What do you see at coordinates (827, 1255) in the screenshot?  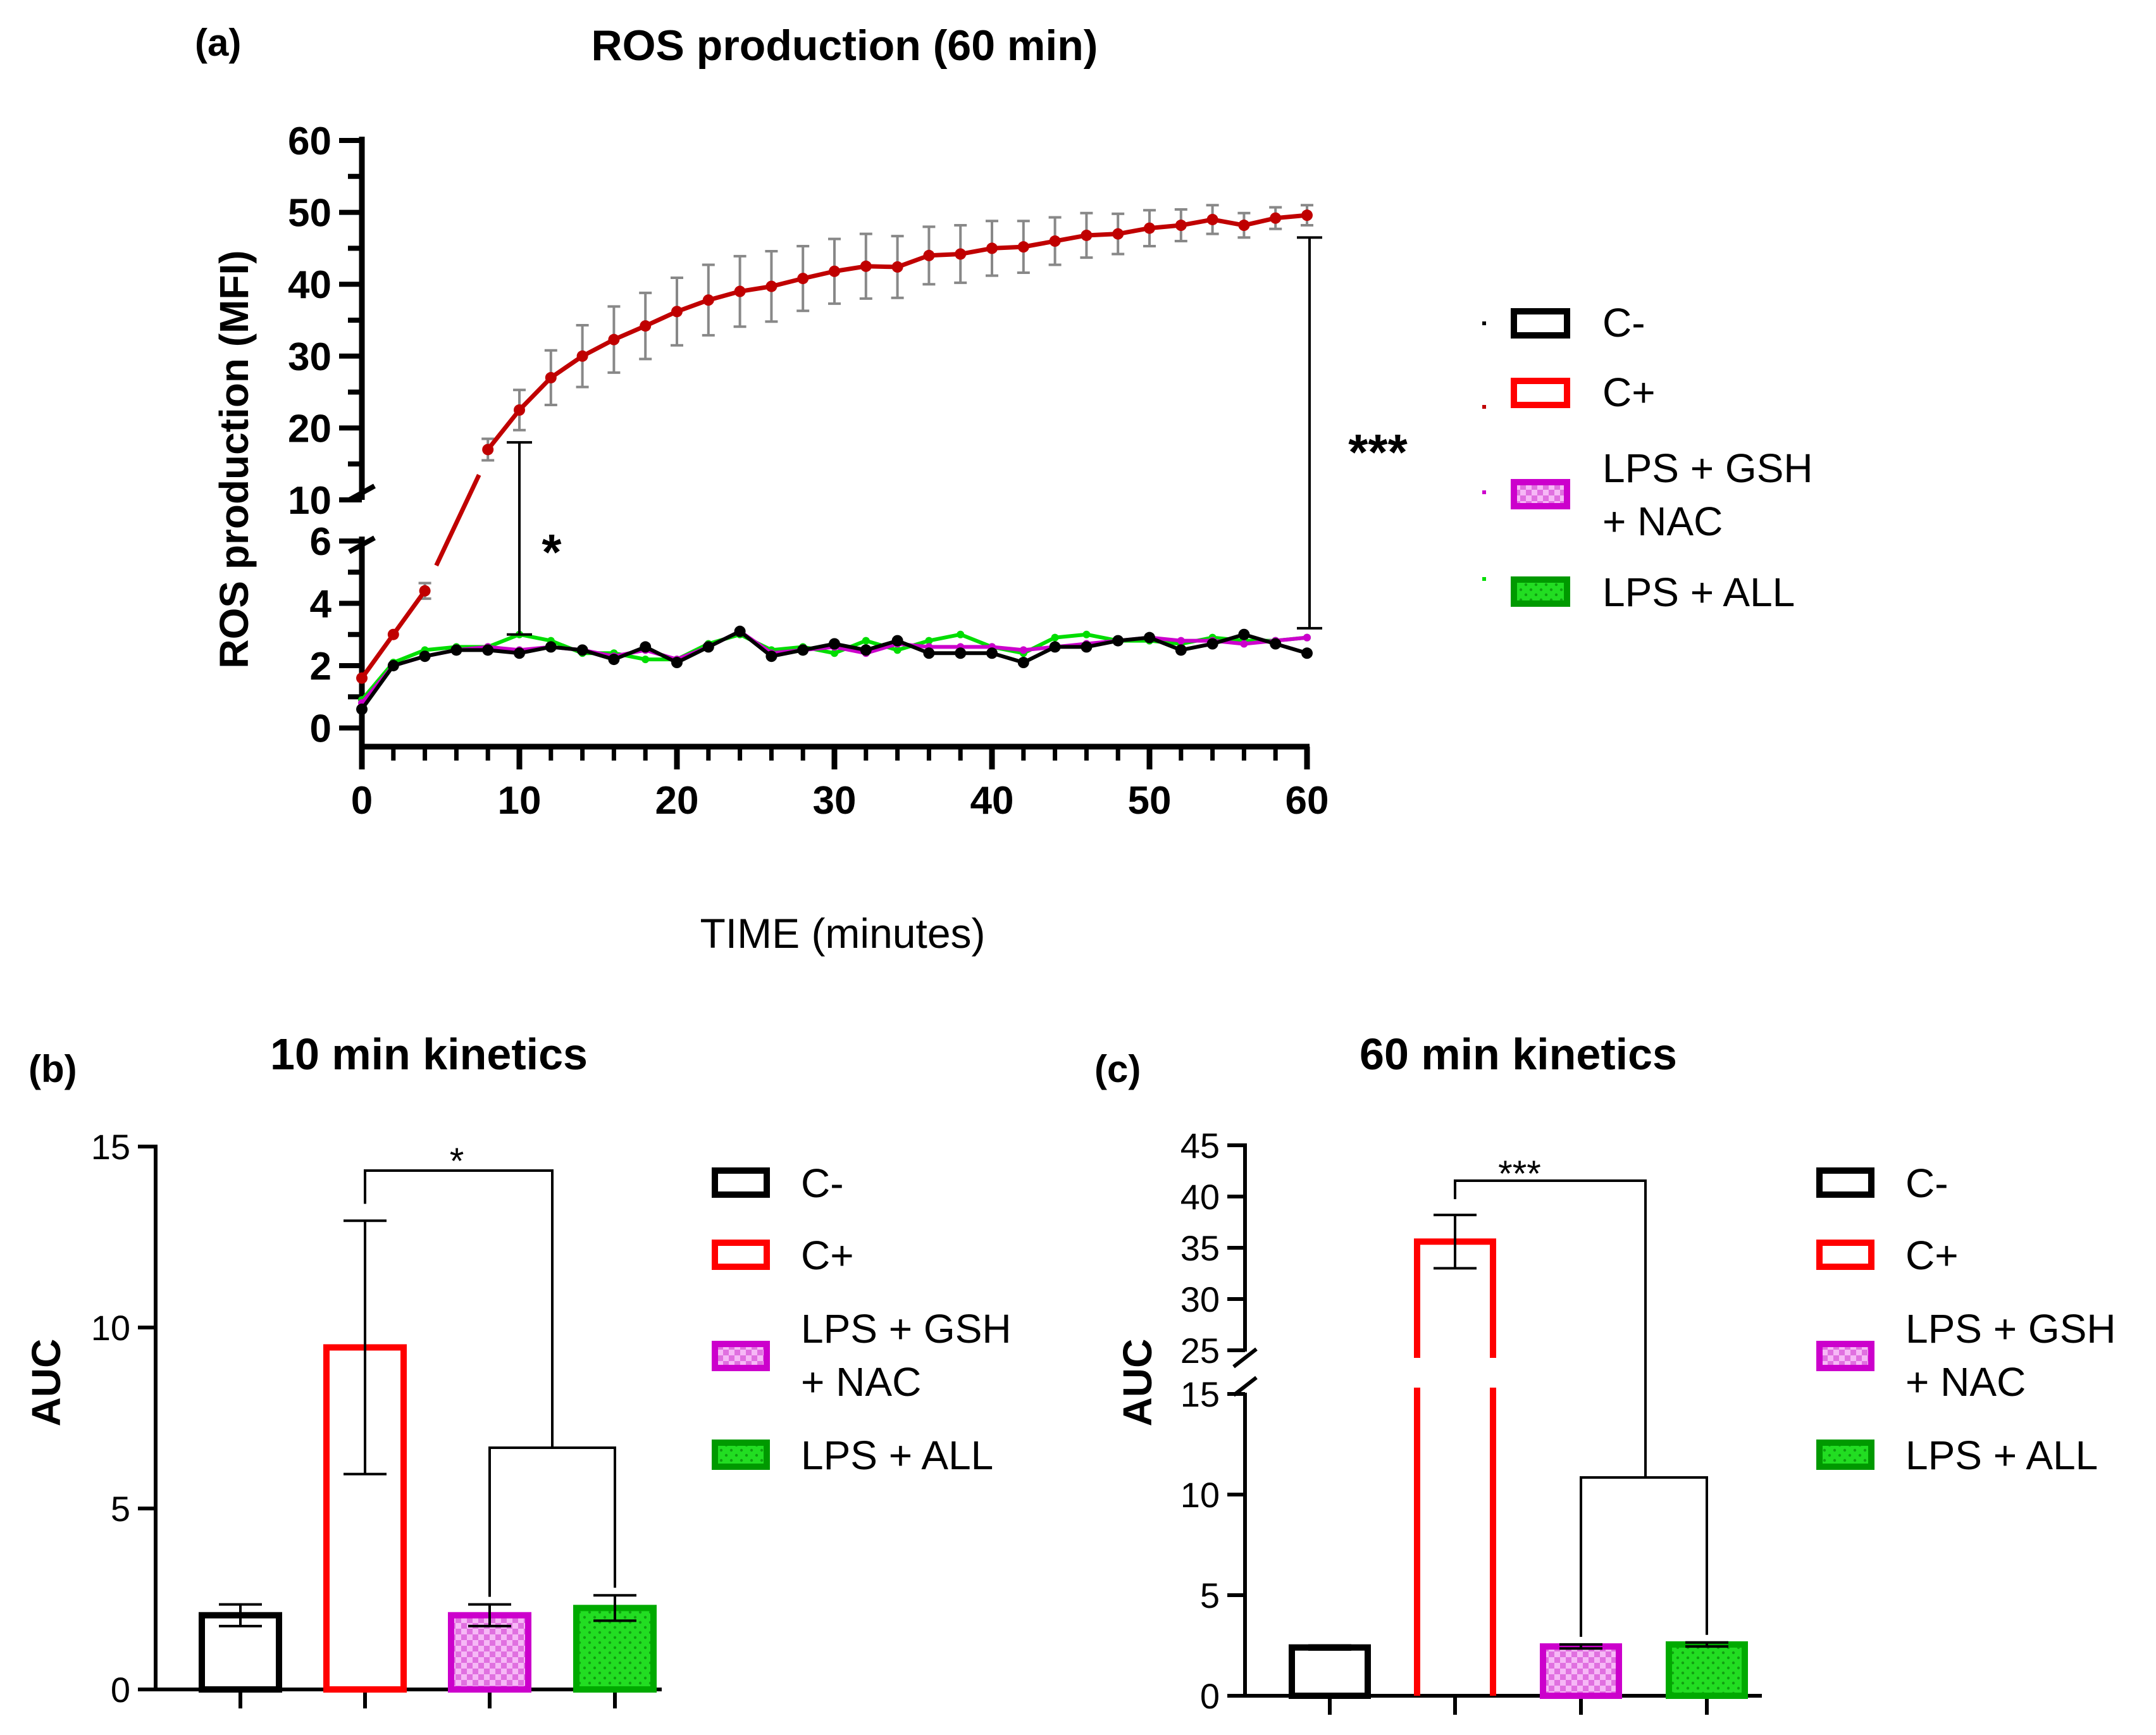 I see `legend-label-c-plus: C+` at bounding box center [827, 1255].